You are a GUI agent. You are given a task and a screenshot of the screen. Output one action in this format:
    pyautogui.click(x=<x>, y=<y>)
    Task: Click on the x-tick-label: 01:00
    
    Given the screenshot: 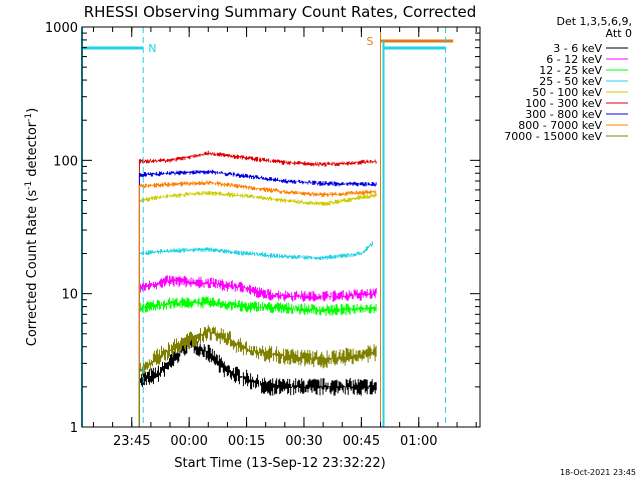 What is the action you would take?
    pyautogui.click(x=418, y=441)
    